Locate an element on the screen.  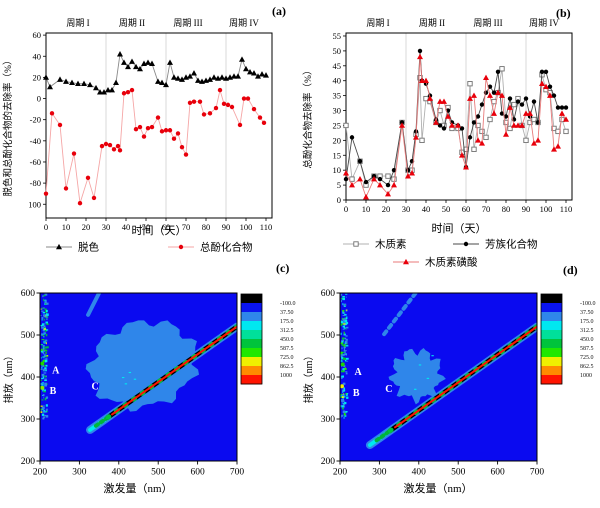
y-tick-label: 10 is located at coordinates (337, 170).